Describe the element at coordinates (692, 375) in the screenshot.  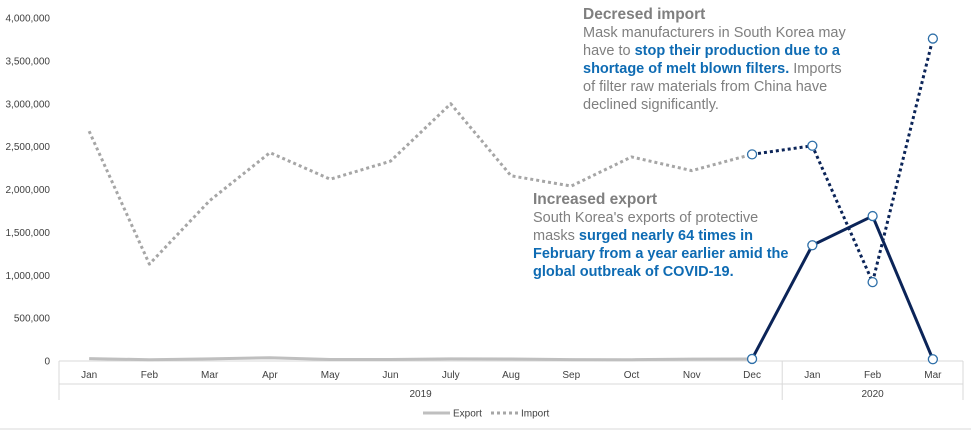
I see `x-tick-label: Nov` at that location.